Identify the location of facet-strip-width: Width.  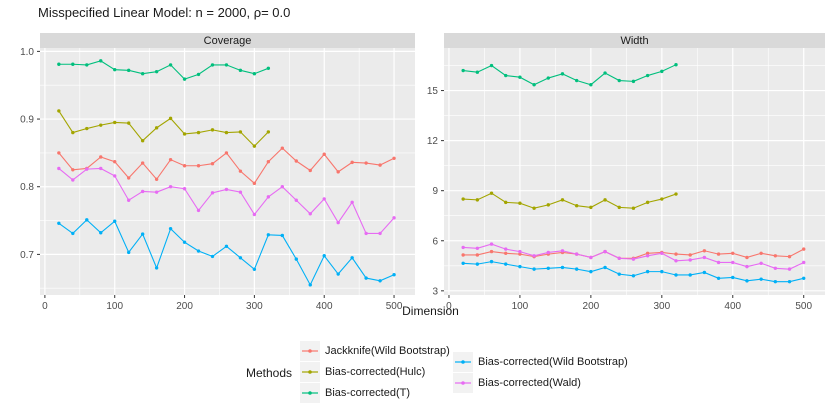
(634, 40).